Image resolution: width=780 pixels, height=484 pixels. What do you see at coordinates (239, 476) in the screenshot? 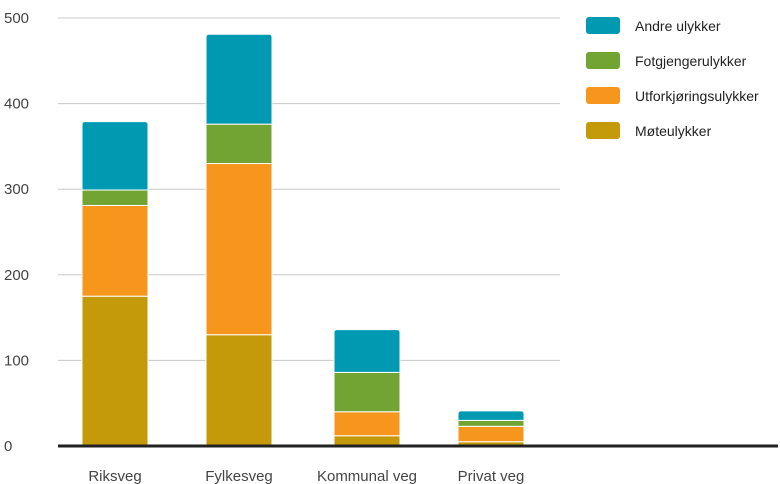
I see `x-tick-label: Fylkesveg` at bounding box center [239, 476].